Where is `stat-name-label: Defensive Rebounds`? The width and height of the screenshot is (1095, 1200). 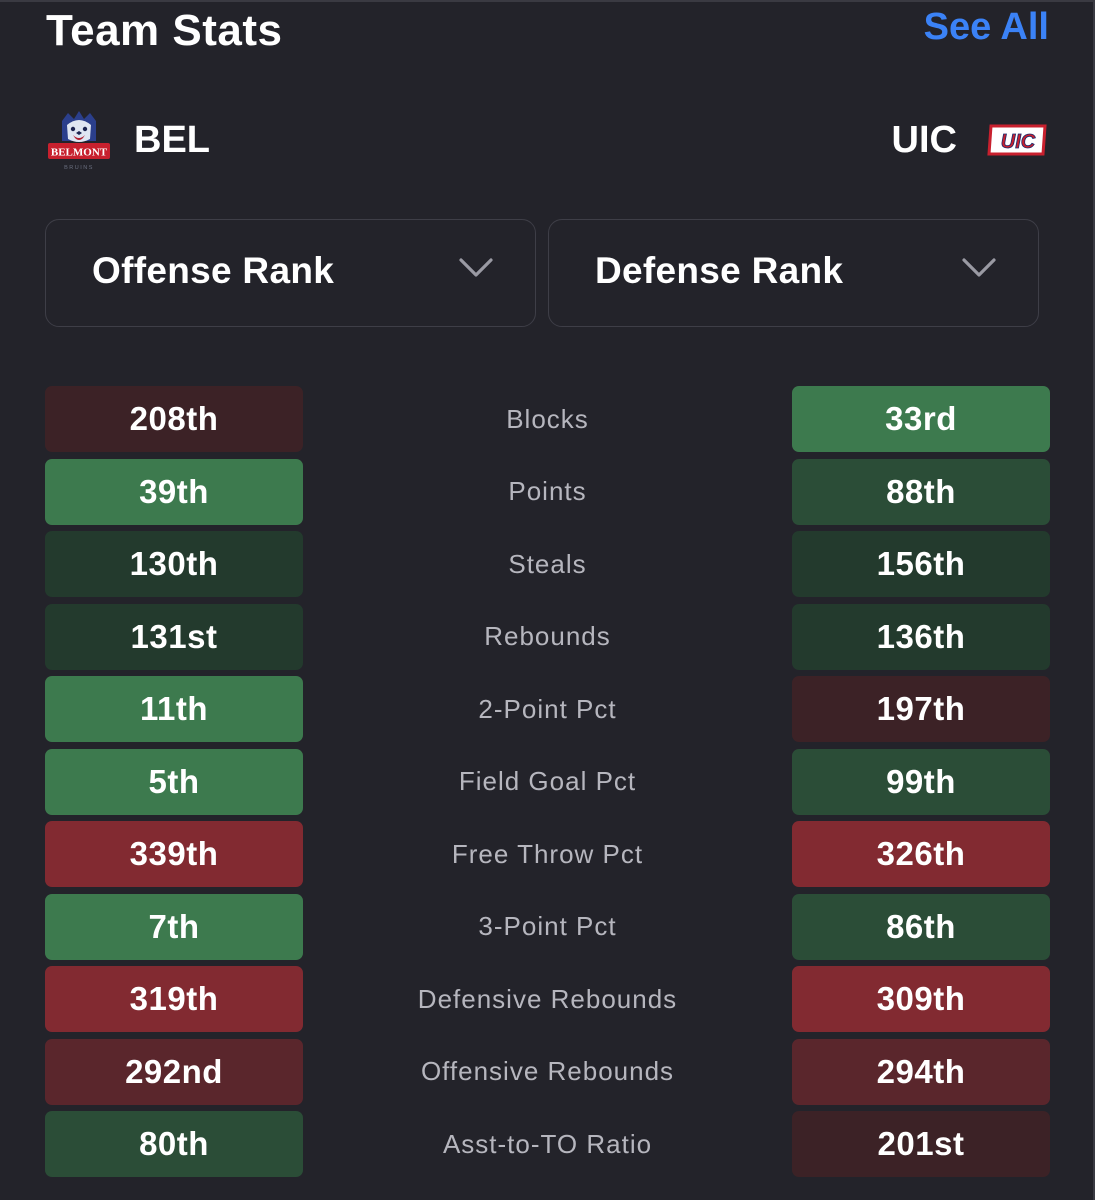 stat-name-label: Defensive Rebounds is located at coordinates (547, 998).